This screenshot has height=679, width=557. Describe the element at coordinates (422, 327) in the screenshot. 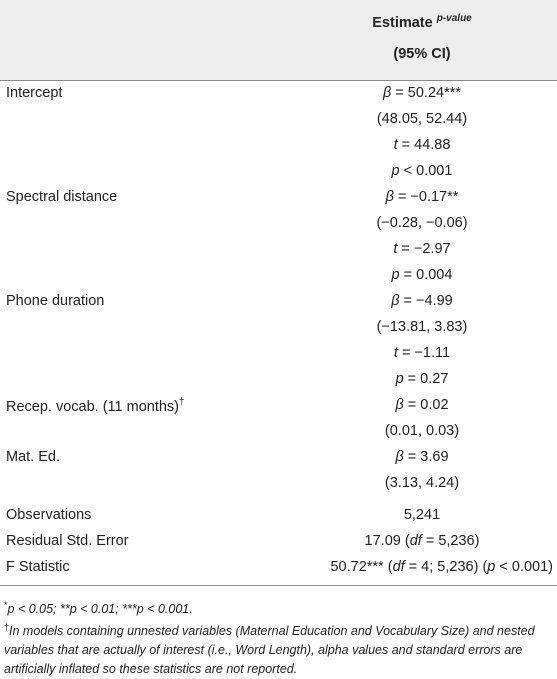

I see `cell-value: (−13.81, 3.83)` at that location.